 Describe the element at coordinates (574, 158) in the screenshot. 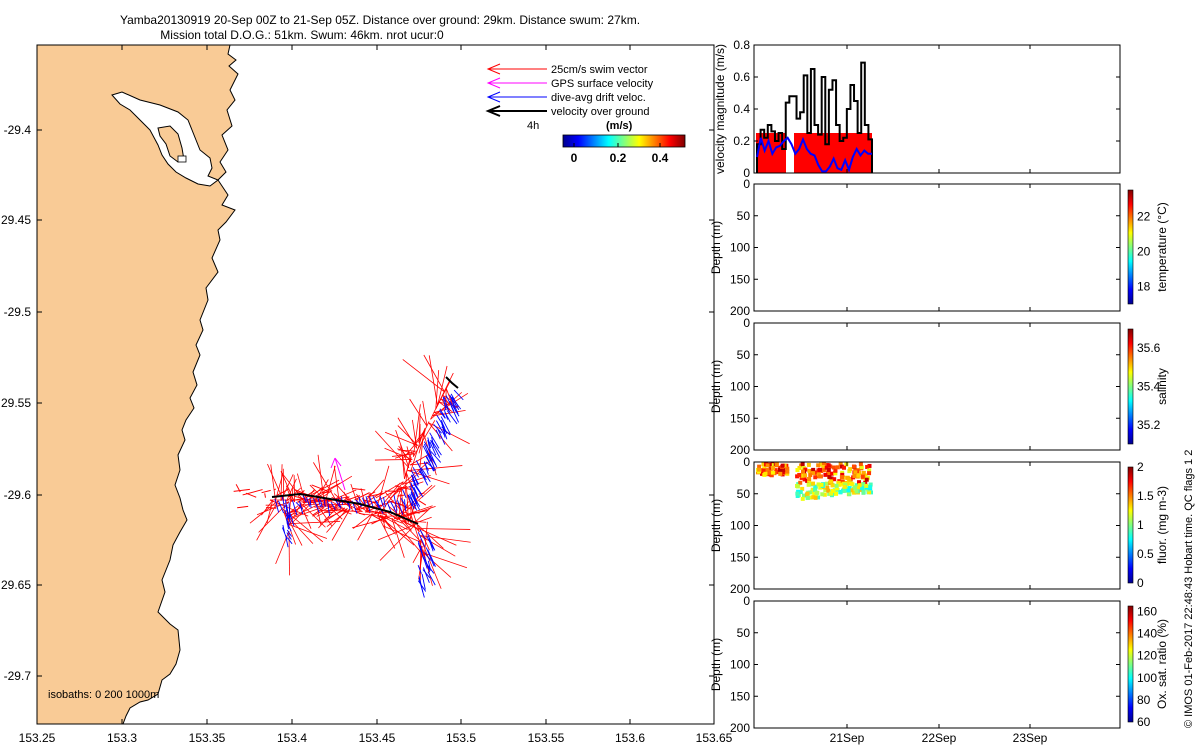

I see `colorbar-tick-label: 0` at that location.